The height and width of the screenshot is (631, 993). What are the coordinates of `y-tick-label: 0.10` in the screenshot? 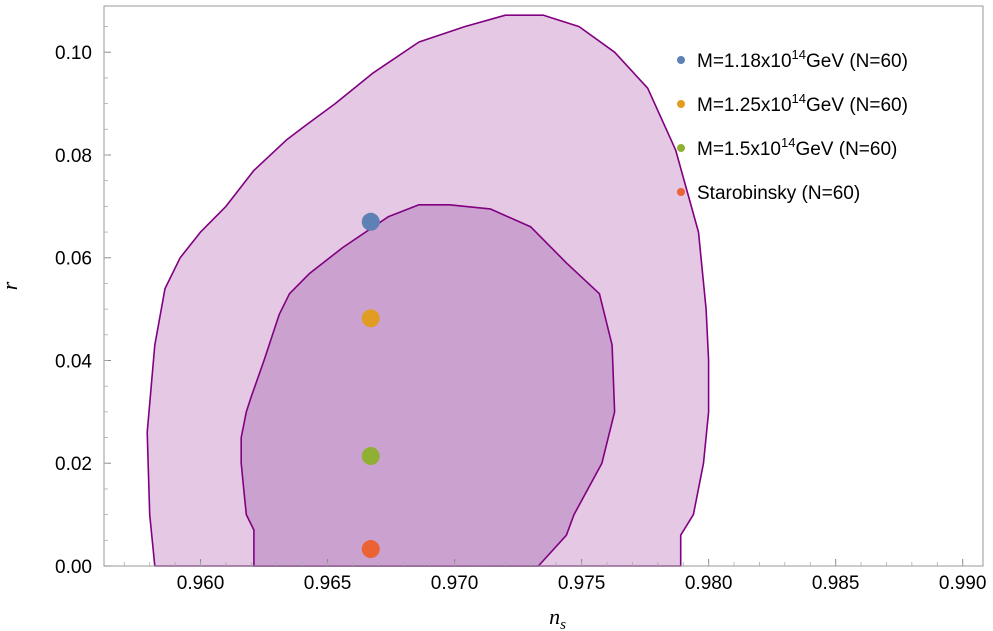 It's located at (73, 53).